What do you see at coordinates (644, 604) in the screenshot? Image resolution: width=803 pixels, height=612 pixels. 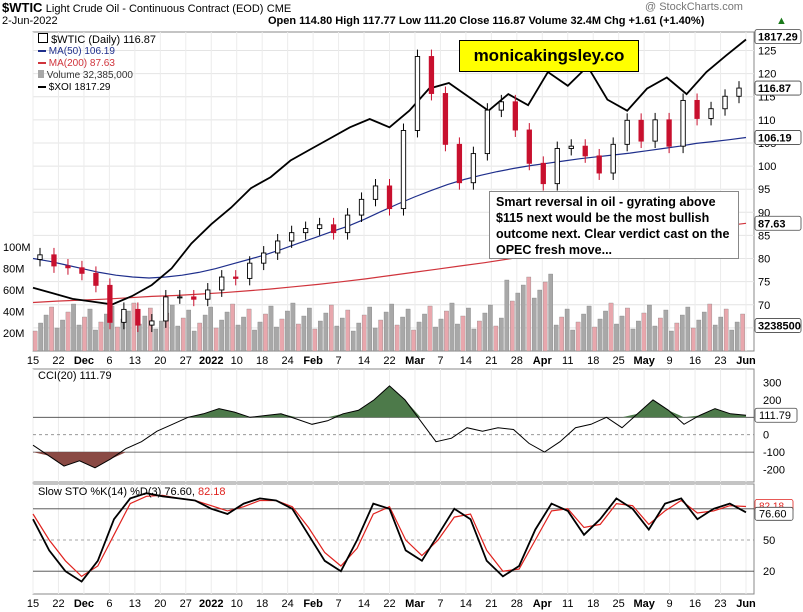 I see `x-tick-label: May` at bounding box center [644, 604].